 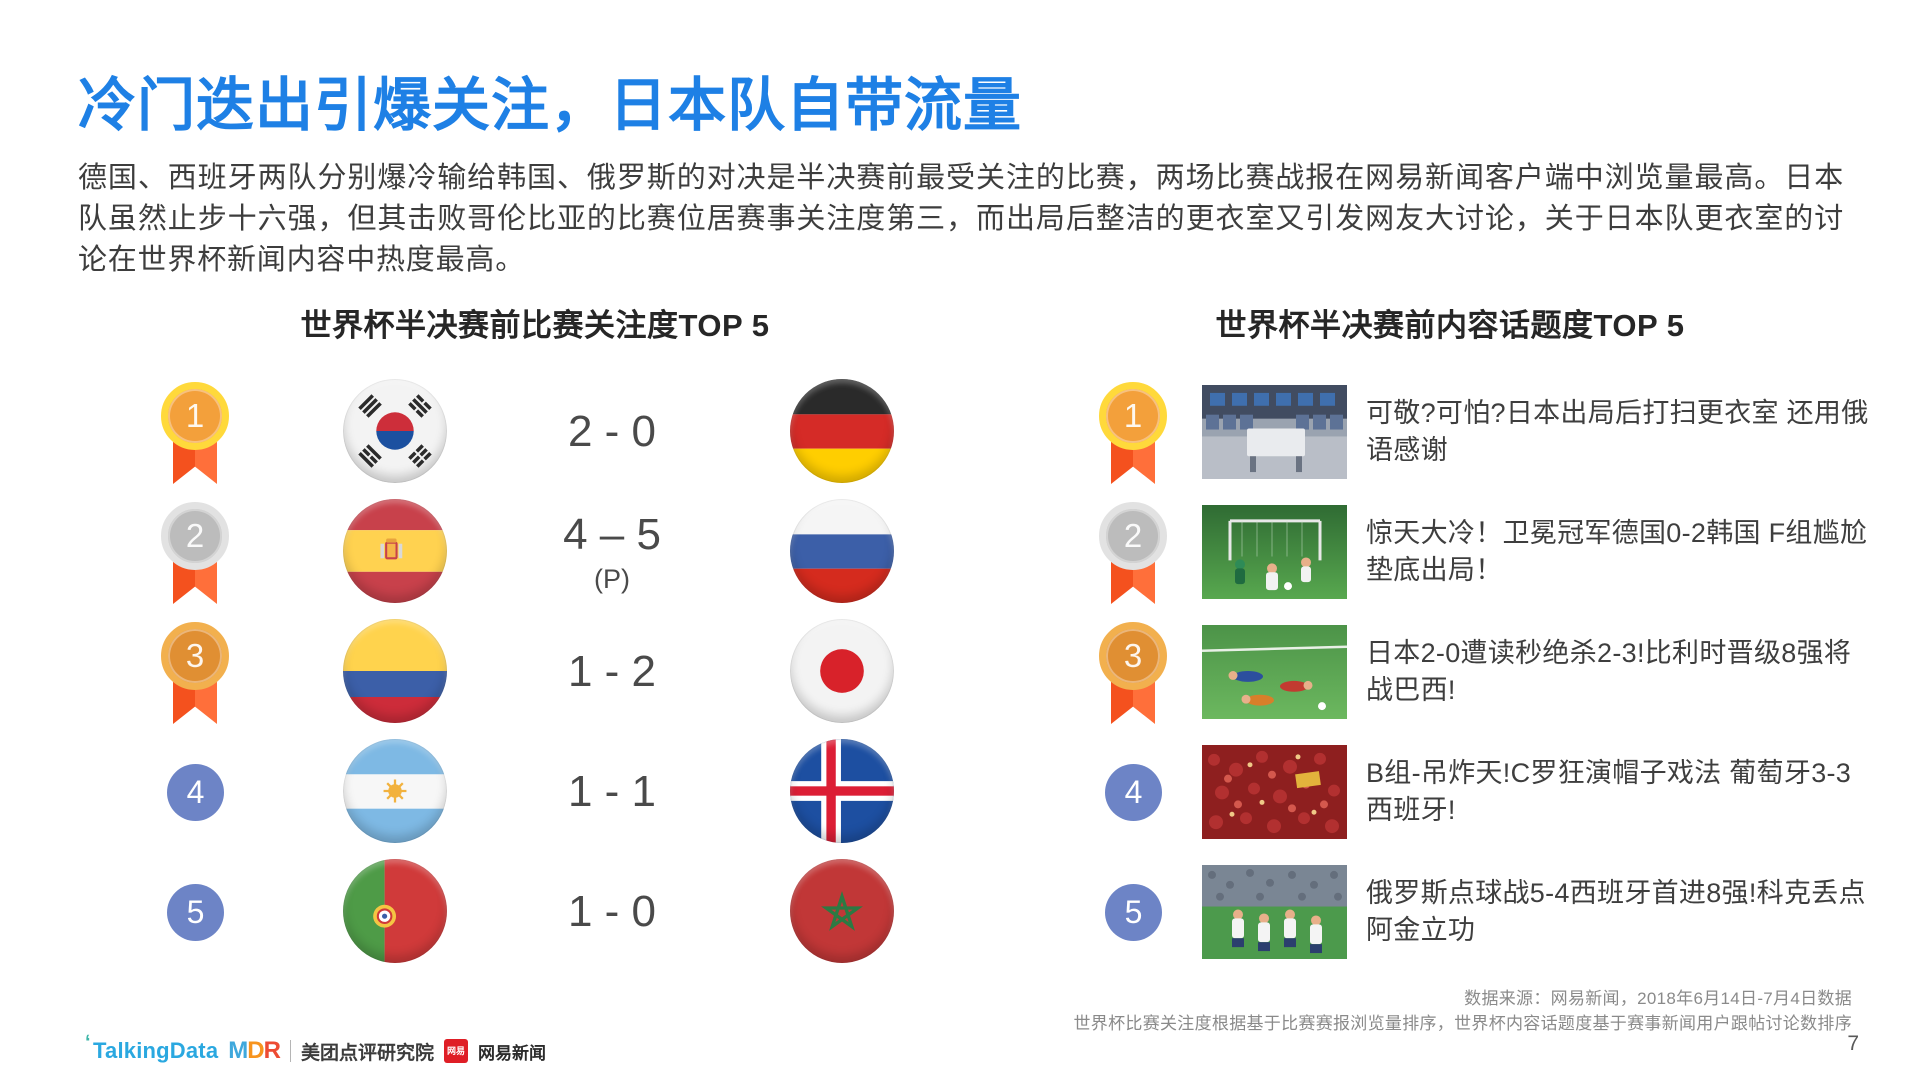 What do you see at coordinates (1853, 1043) in the screenshot?
I see `page-number: 7` at bounding box center [1853, 1043].